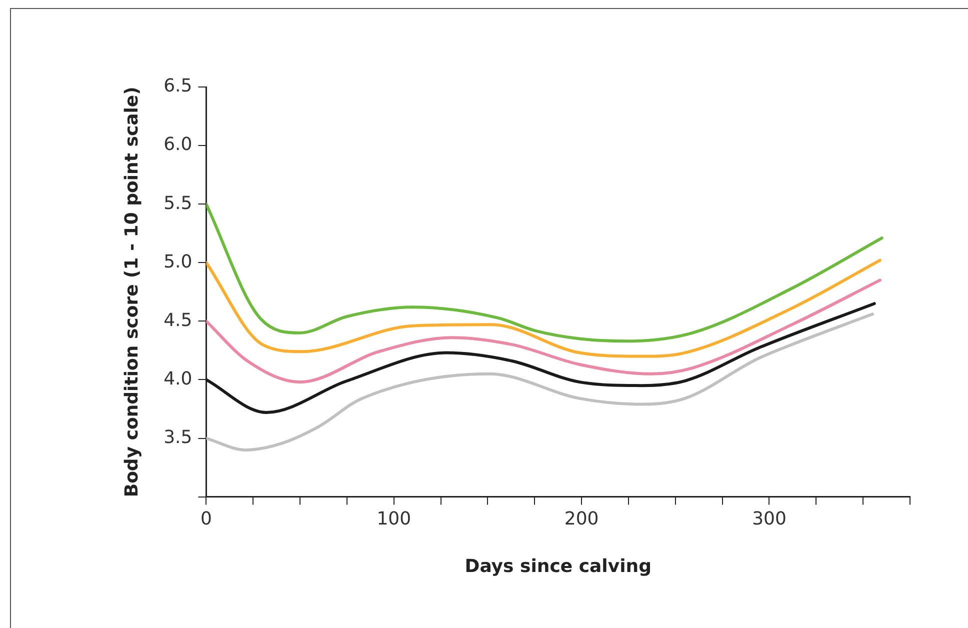  Describe the element at coordinates (769, 519) in the screenshot. I see `x-tick-label: 300` at that location.